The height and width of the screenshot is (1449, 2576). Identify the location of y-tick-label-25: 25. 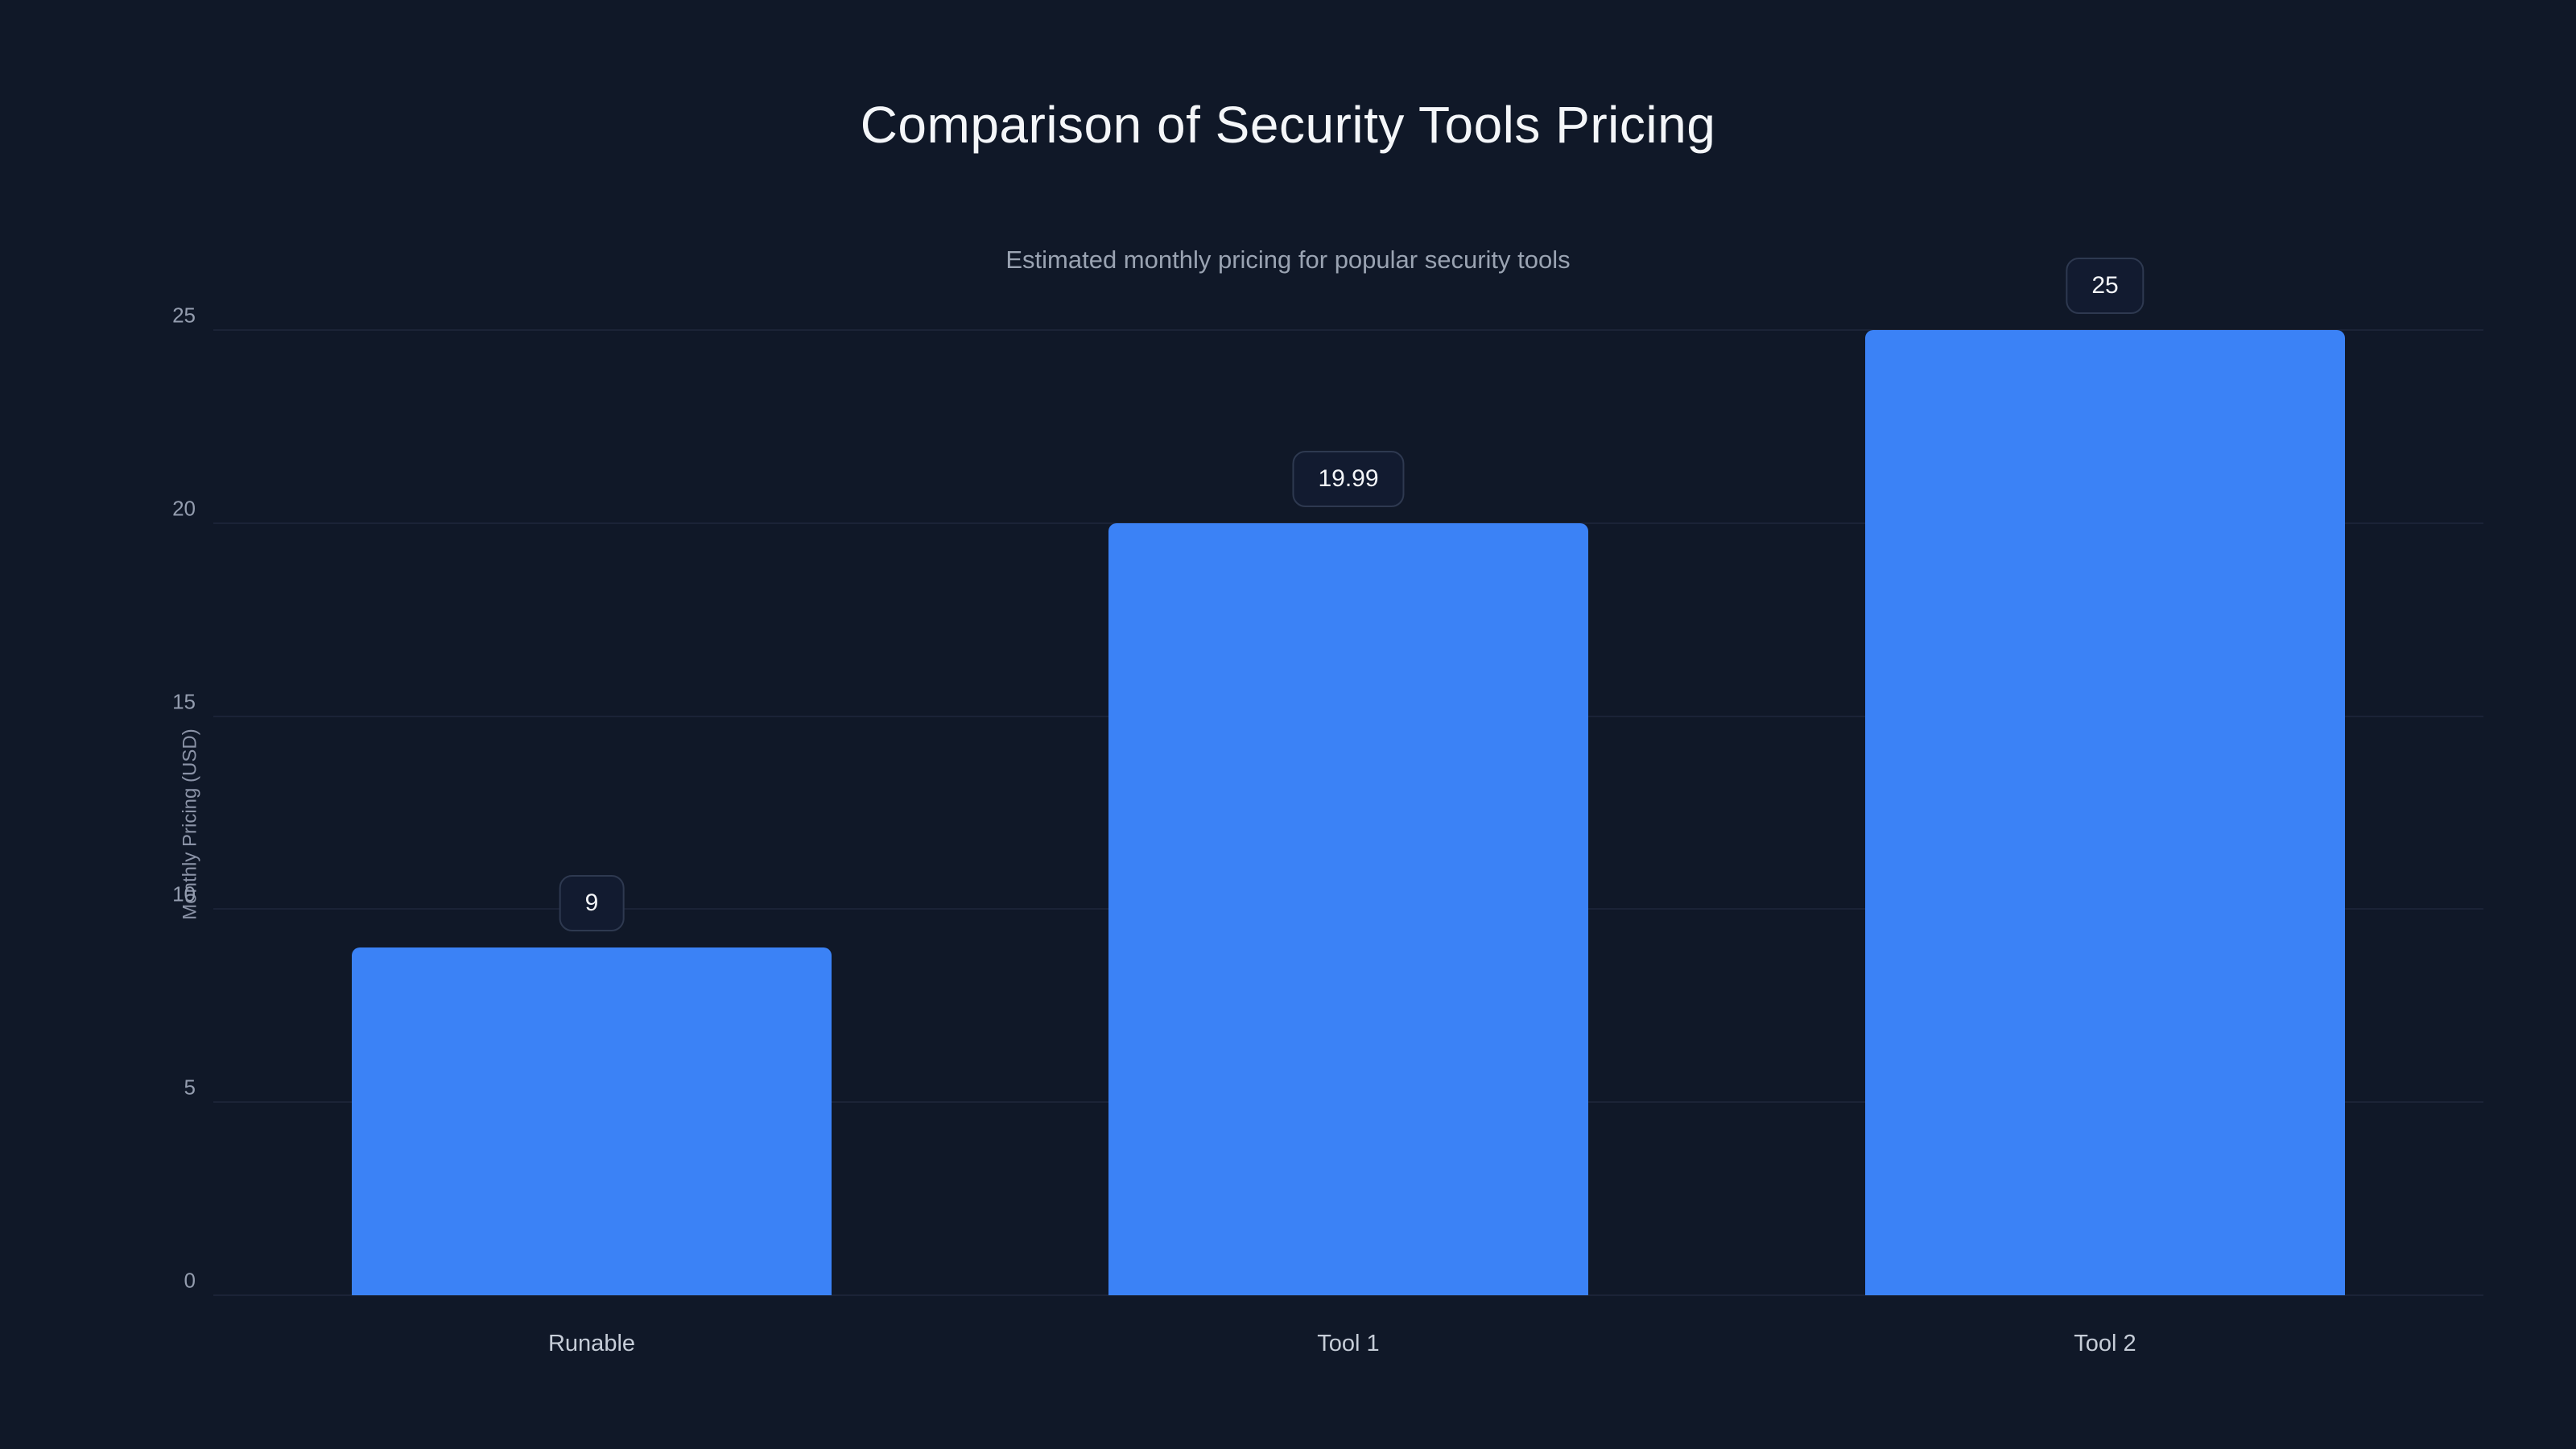
(184, 315).